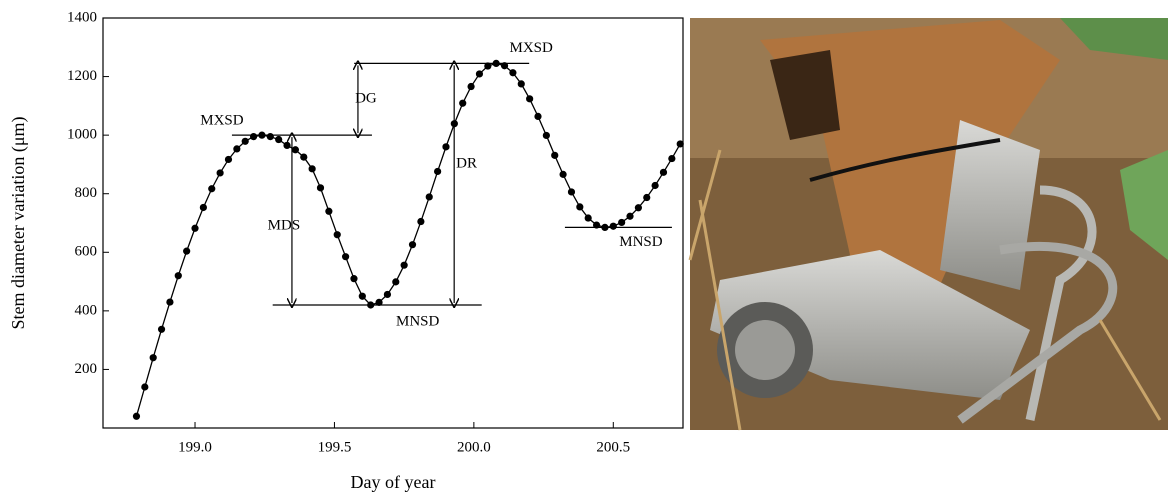 The width and height of the screenshot is (1168, 502). Describe the element at coordinates (335, 447) in the screenshot. I see `x-tick-label: 199.5` at that location.